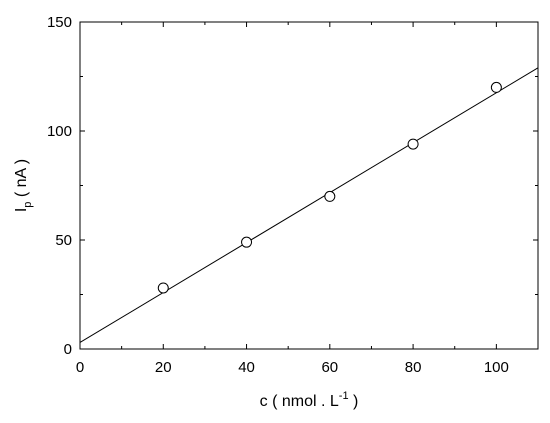 The height and width of the screenshot is (423, 550). I want to click on x-tick-label: 0, so click(80, 367).